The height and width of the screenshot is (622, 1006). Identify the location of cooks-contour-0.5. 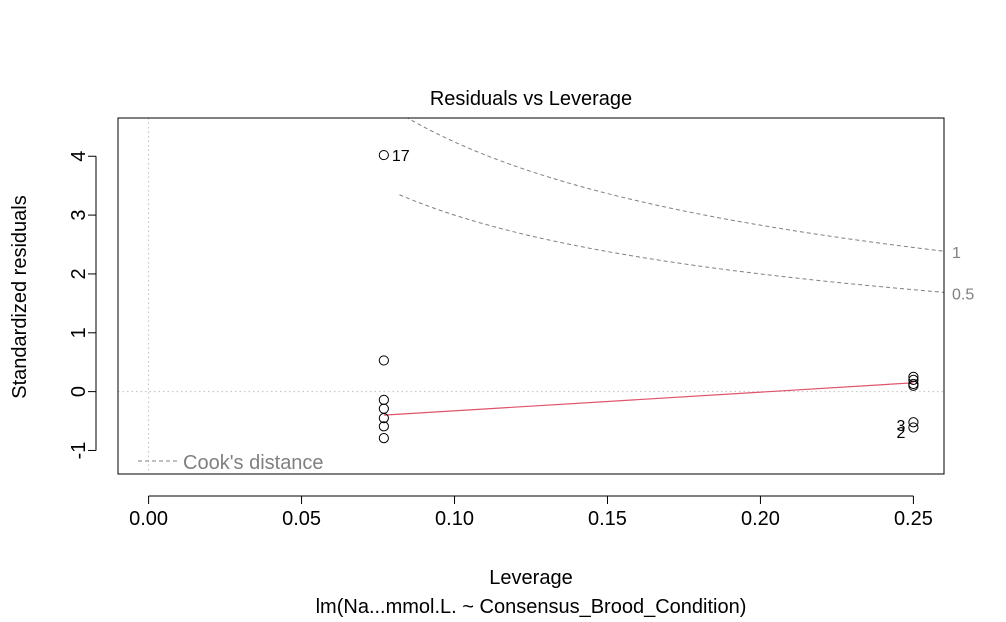
(671, 243).